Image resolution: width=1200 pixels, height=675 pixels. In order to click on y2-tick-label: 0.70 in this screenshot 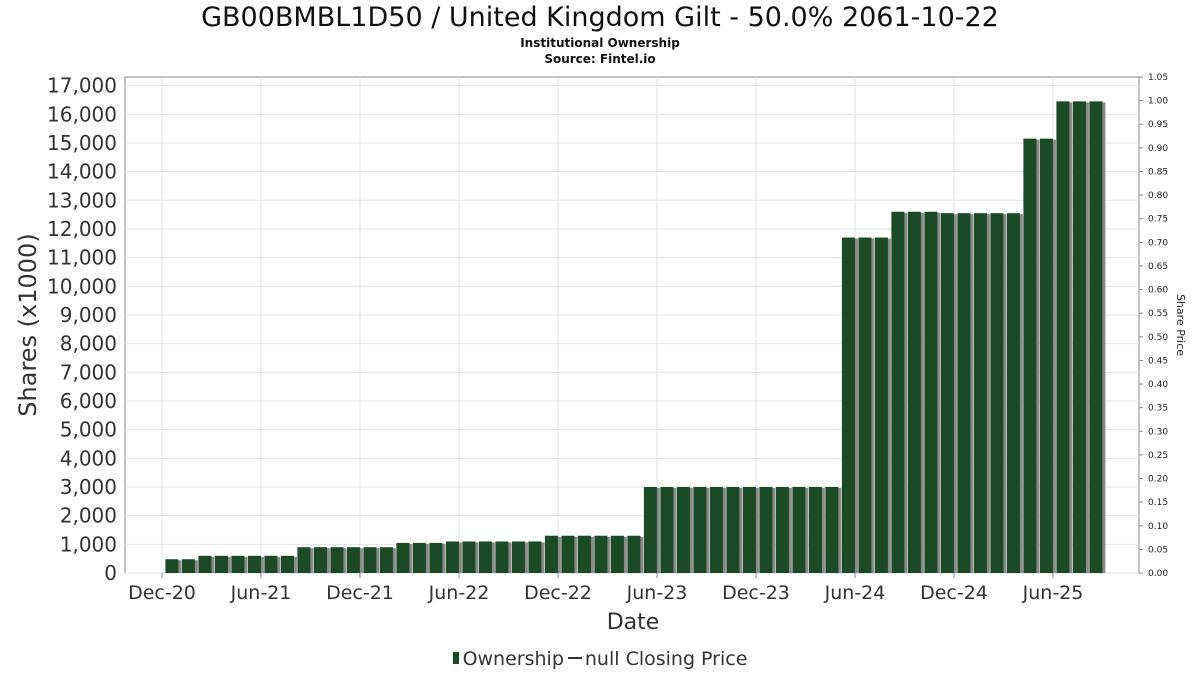, I will do `click(1158, 243)`.